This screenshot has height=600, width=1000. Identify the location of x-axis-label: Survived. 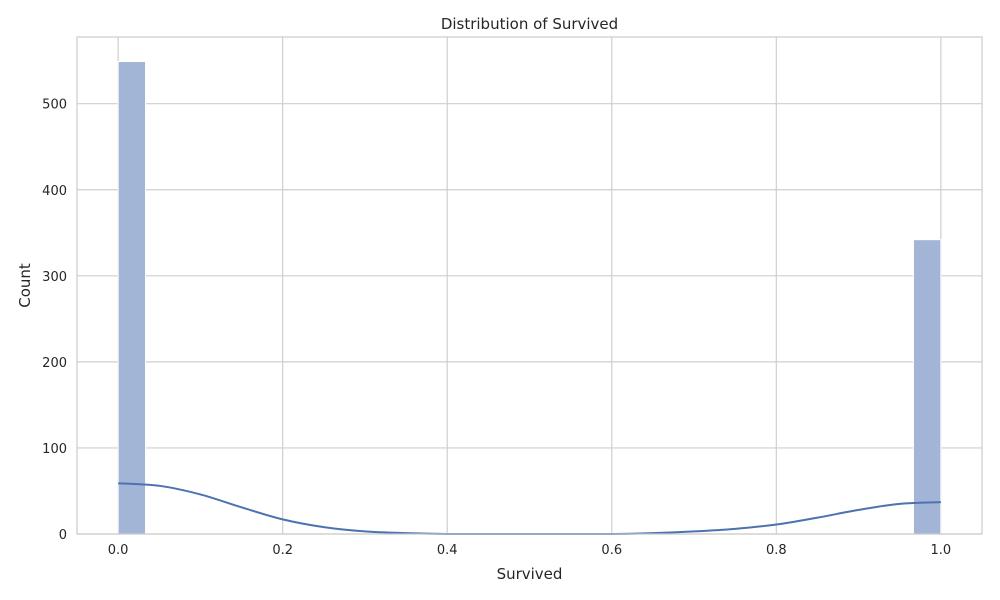
(530, 574).